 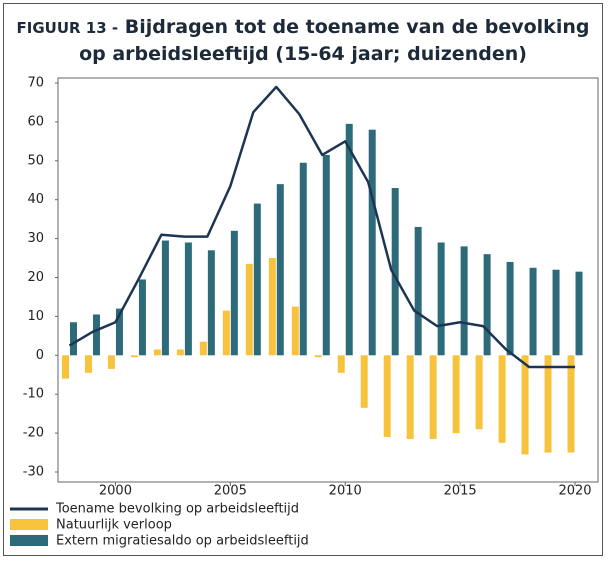 I want to click on y-tick-label: 10, so click(x=35, y=316).